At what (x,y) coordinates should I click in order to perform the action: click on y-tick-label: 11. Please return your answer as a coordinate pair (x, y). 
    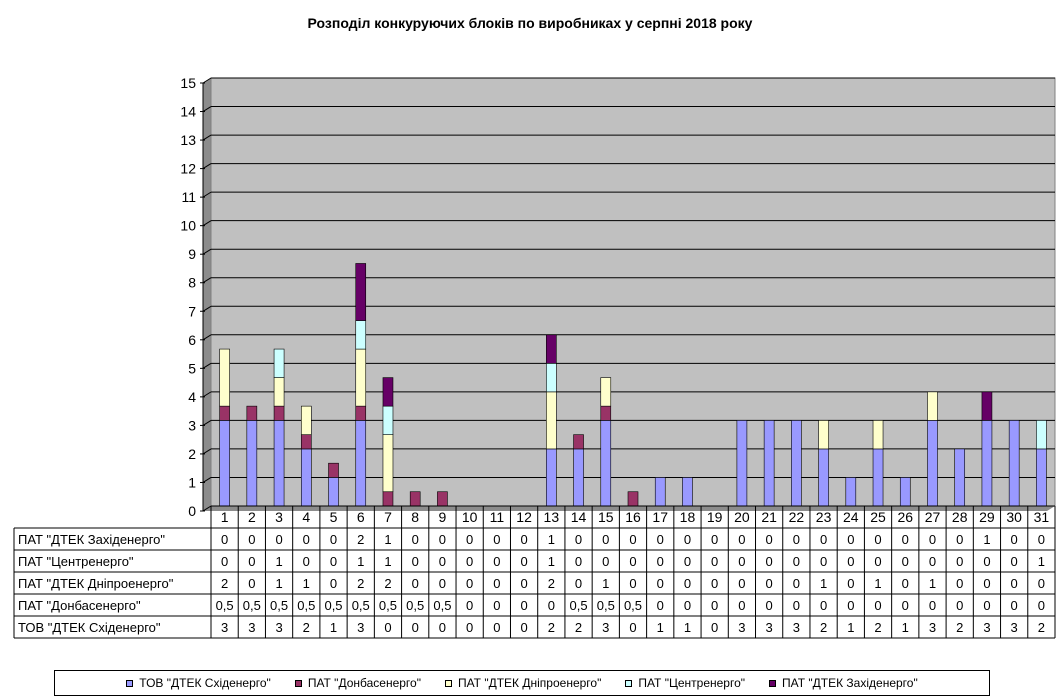
    Looking at the image, I should click on (188, 197).